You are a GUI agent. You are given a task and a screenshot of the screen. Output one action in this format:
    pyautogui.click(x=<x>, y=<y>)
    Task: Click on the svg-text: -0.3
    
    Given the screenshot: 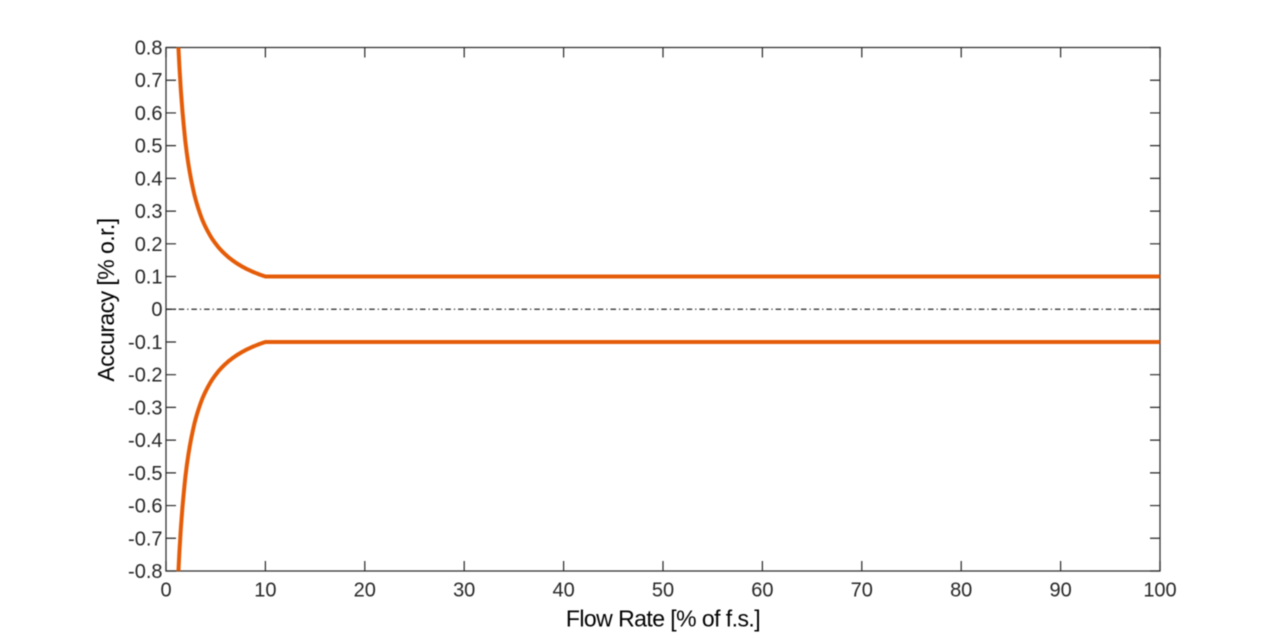 What is the action you would take?
    pyautogui.click(x=145, y=408)
    